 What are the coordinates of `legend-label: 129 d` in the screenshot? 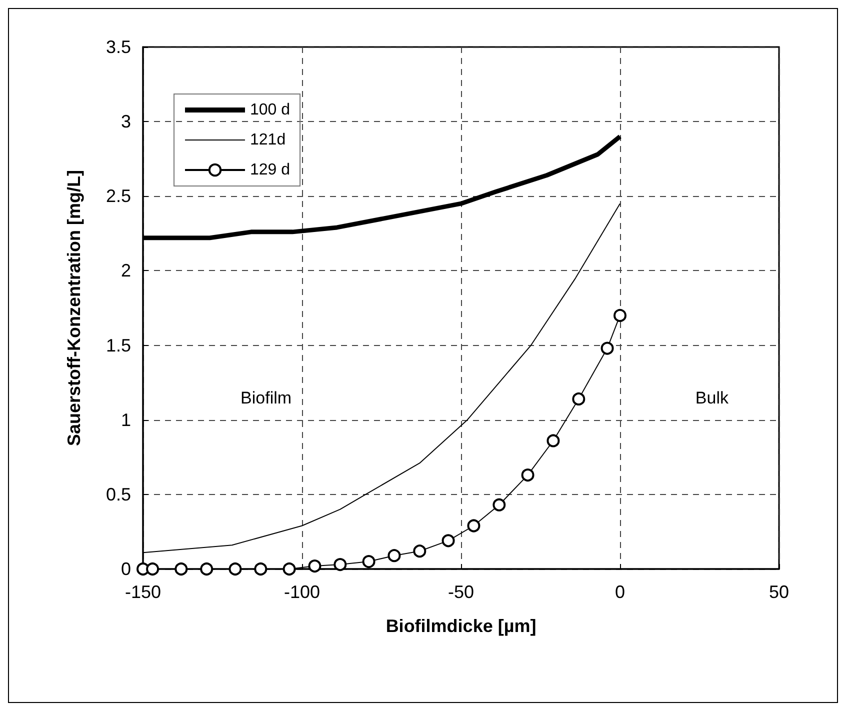 It's located at (270, 170).